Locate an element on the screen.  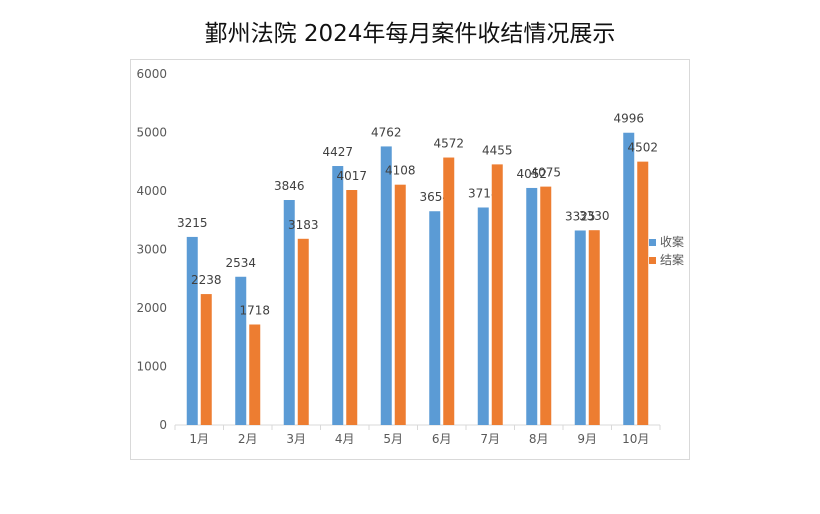
data-label: 3654 is located at coordinates (434, 197).